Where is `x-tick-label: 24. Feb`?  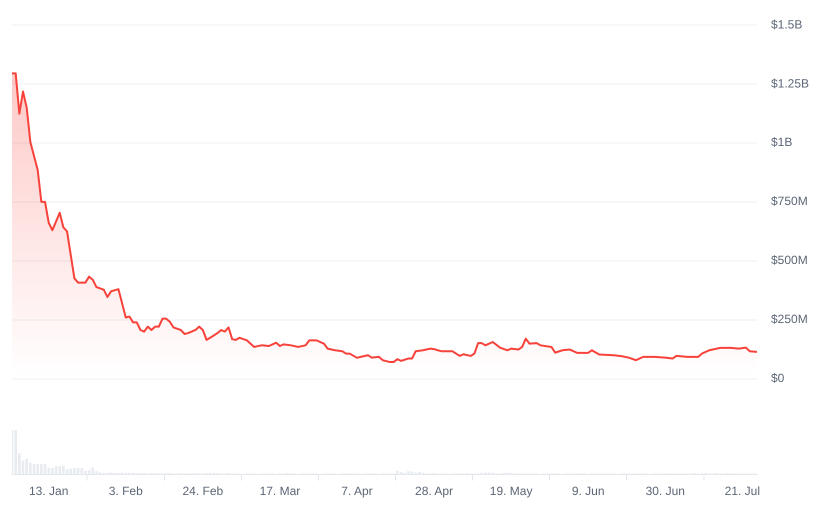
x-tick-label: 24. Feb is located at coordinates (203, 491).